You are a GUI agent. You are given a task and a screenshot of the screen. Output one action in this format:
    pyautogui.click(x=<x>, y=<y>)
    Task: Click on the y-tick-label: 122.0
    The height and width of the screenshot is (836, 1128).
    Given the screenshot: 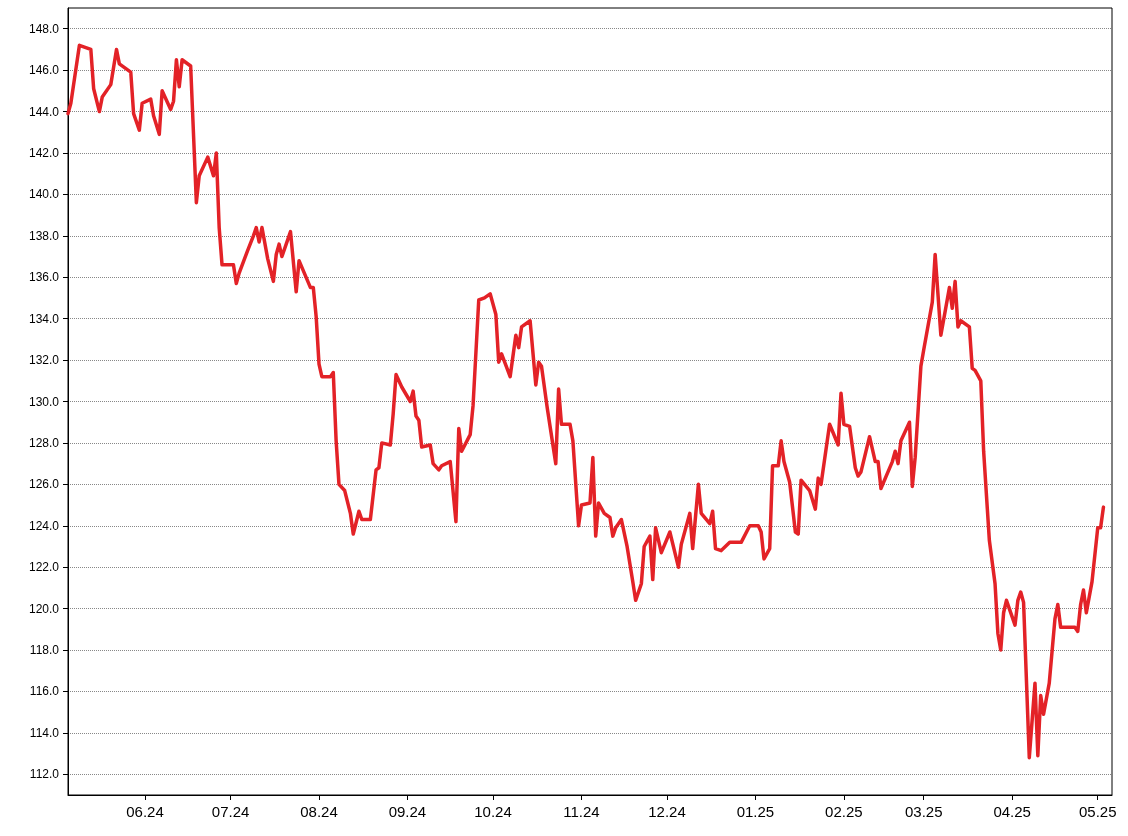 What is the action you would take?
    pyautogui.click(x=44, y=567)
    